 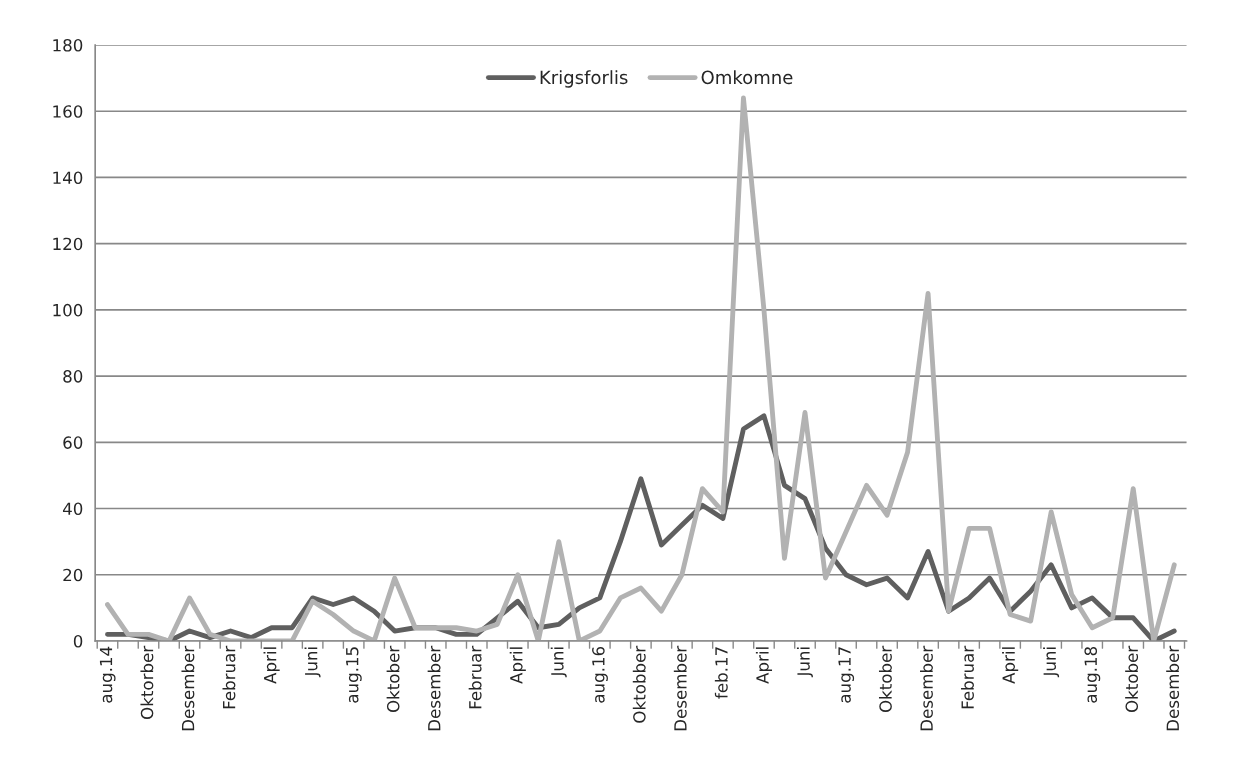 What do you see at coordinates (68, 45) in the screenshot?
I see `y-tick-label: 180` at bounding box center [68, 45].